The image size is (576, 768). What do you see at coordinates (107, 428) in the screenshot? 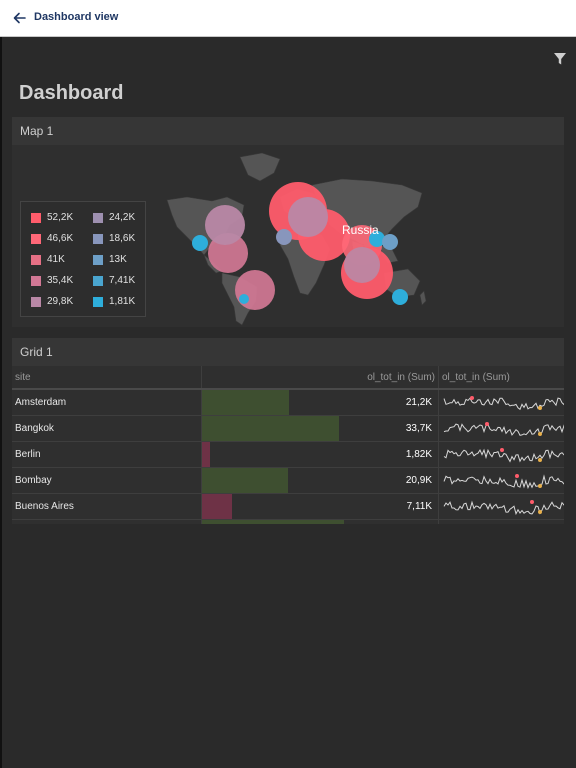
I see `site-cell: Bangkok` at bounding box center [107, 428].